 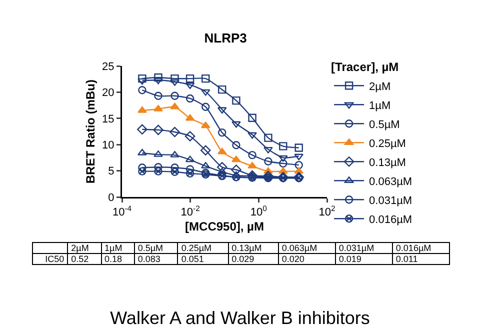 What do you see at coordinates (307, 259) in the screenshot?
I see `text: 0.020` at bounding box center [307, 259].